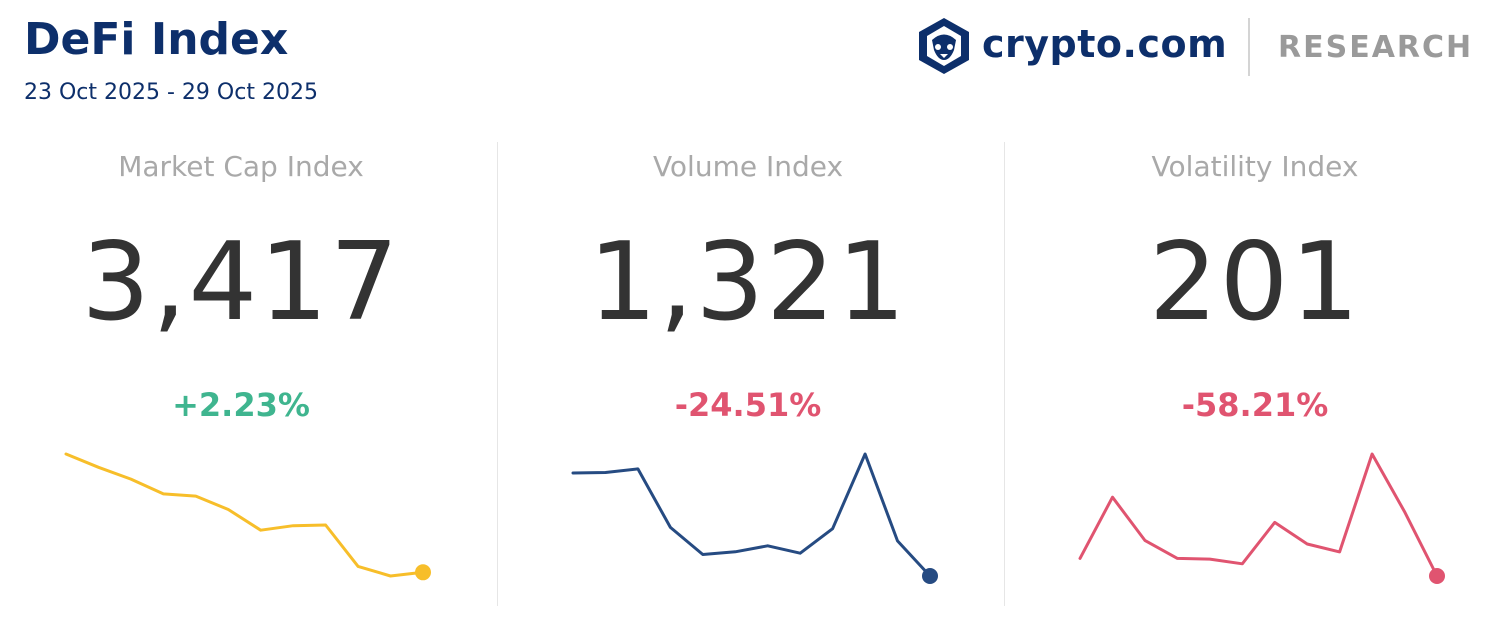  What do you see at coordinates (748, 405) in the screenshot?
I see `volume-change: -24.51%` at bounding box center [748, 405].